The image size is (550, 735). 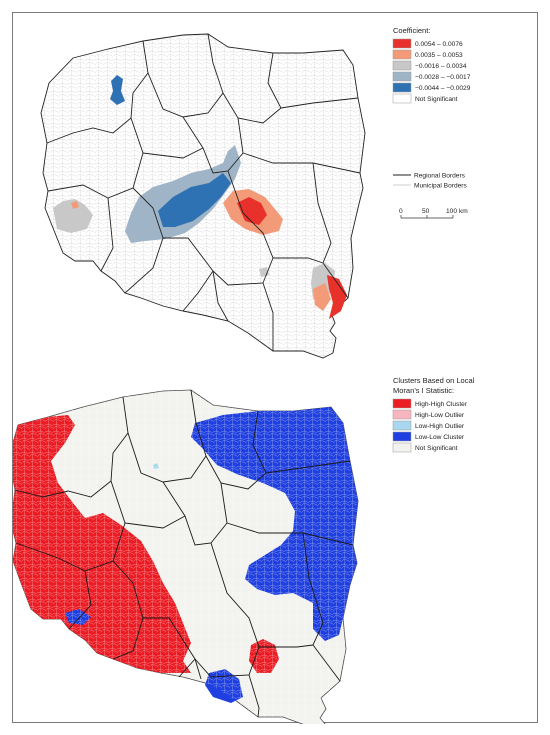 What do you see at coordinates (401, 211) in the screenshot?
I see `scale-tick-0: 0` at bounding box center [401, 211].